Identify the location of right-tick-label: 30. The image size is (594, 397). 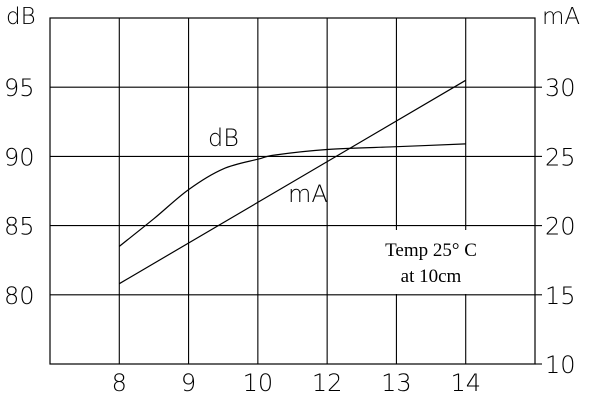
(560, 88).